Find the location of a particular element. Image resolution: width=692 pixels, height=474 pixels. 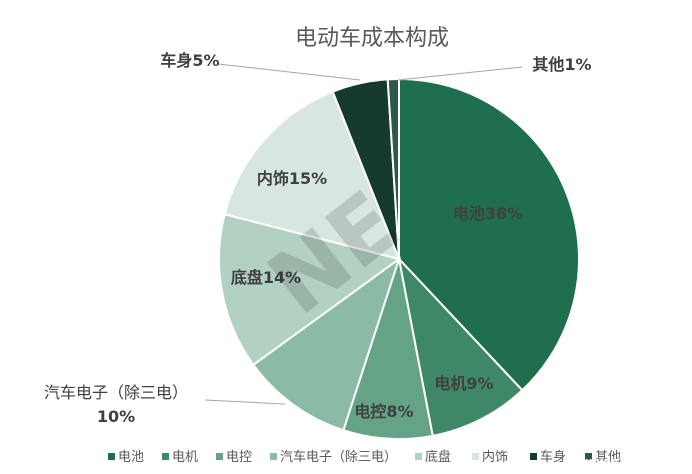

legend-item-4: 汽车电子（除三电） is located at coordinates (333, 457).